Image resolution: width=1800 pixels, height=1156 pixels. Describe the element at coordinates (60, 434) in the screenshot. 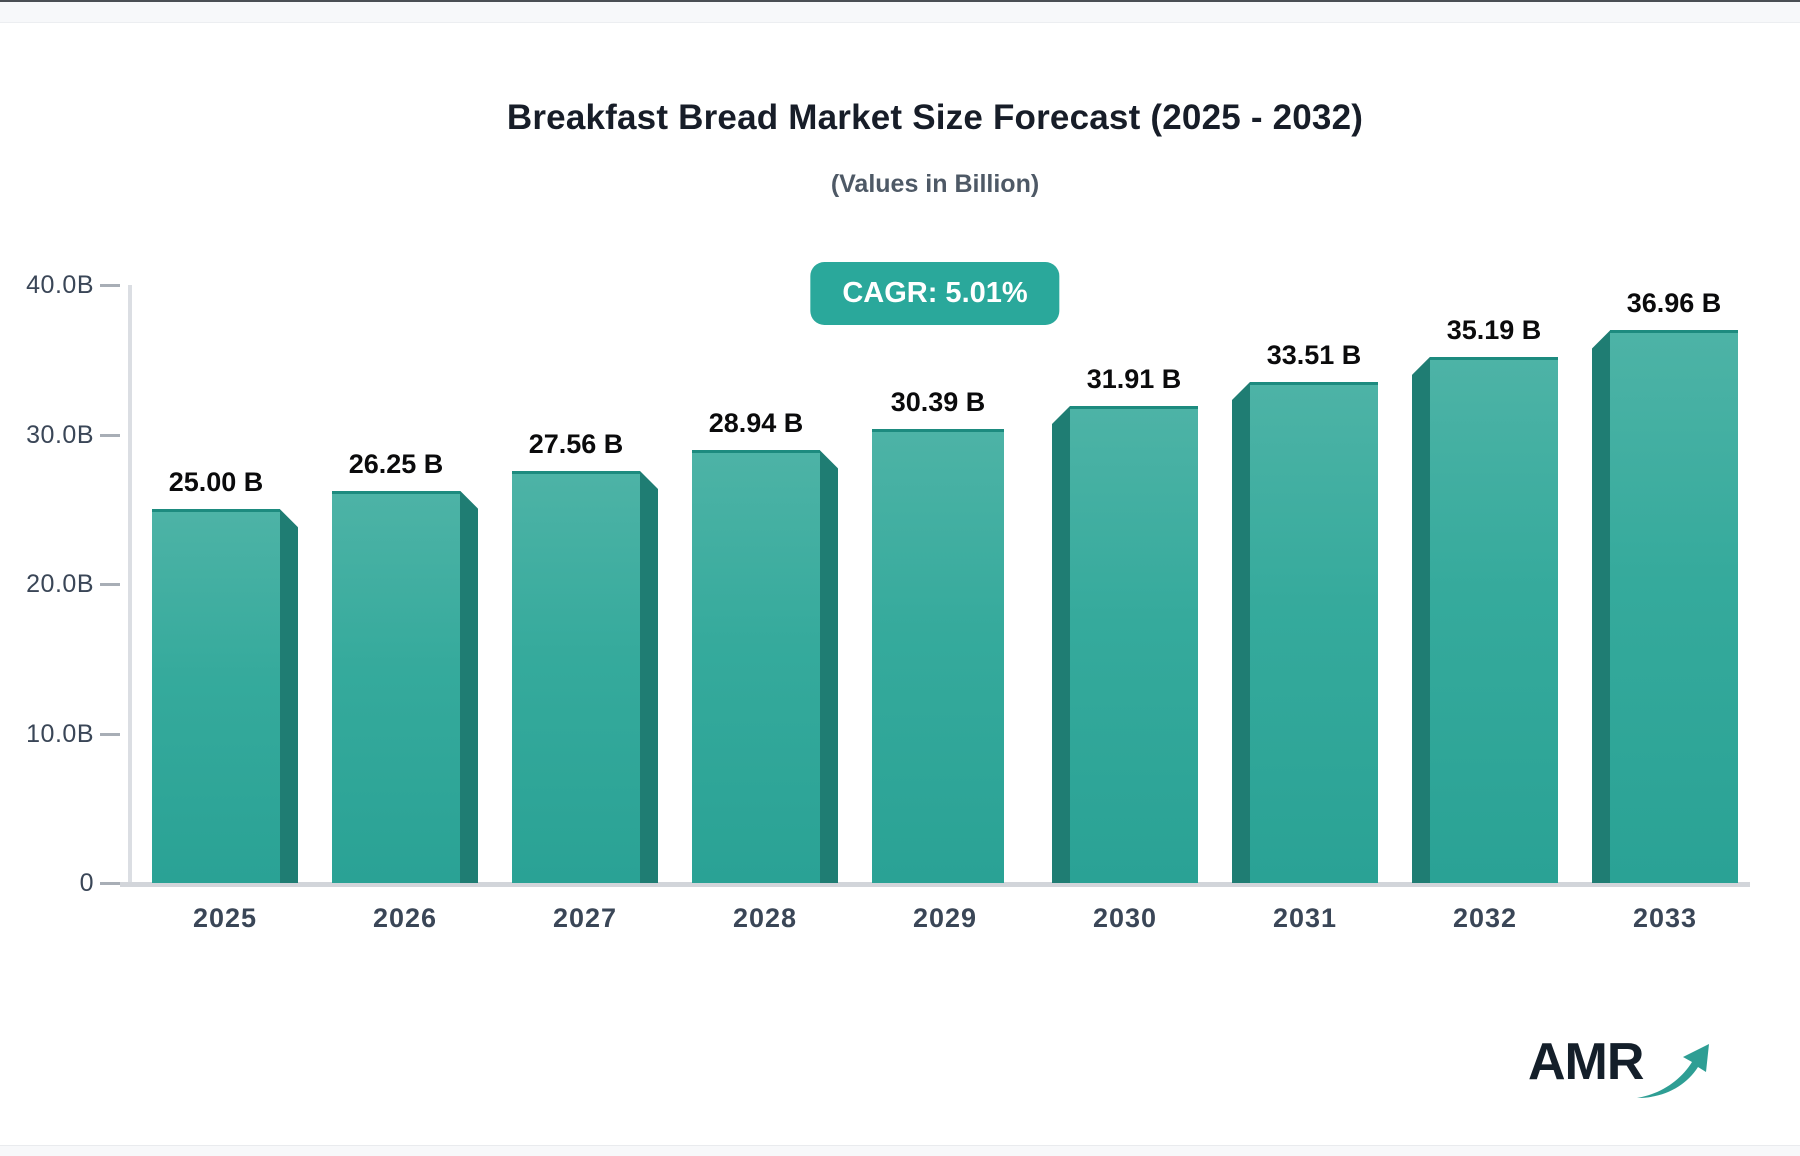

I see `y-tick-label: 30.0B` at that location.